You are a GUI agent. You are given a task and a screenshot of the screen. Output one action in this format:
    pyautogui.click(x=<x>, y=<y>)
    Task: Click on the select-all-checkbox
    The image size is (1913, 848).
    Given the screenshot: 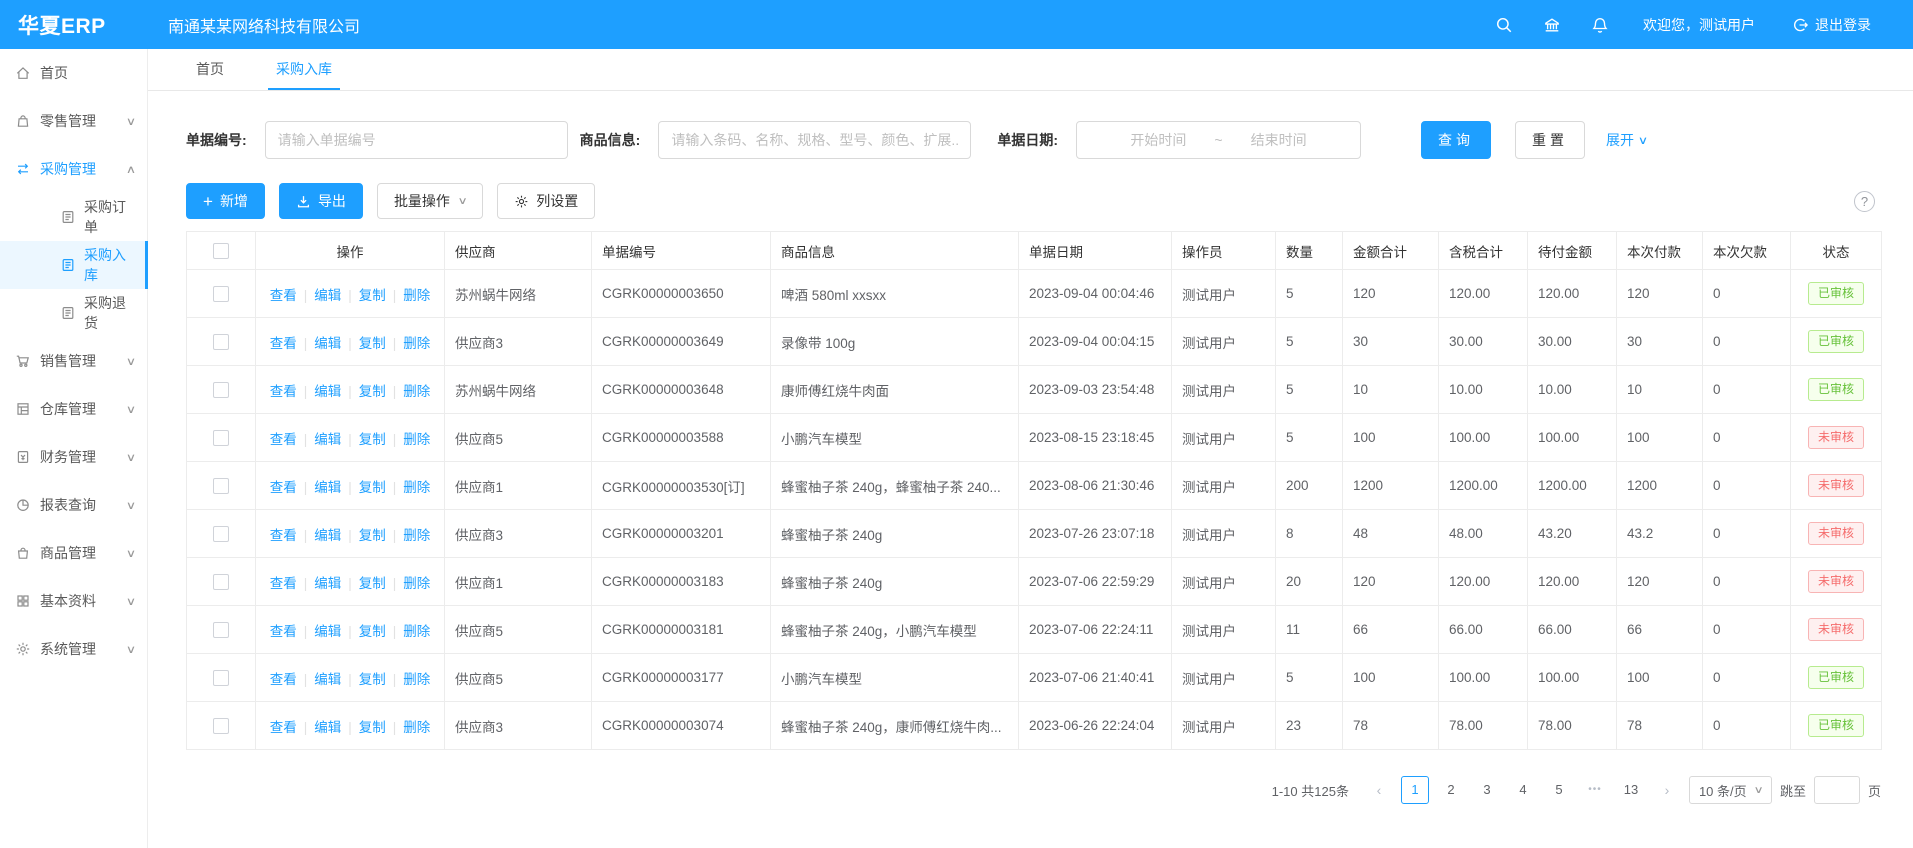 What is the action you would take?
    pyautogui.click(x=221, y=250)
    